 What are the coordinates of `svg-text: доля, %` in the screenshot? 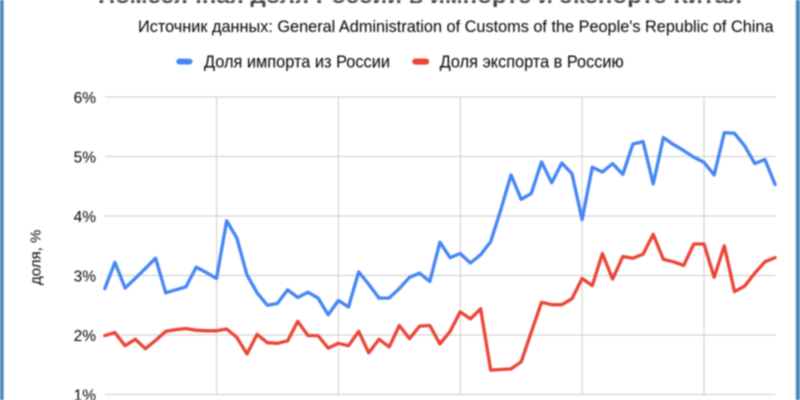 It's located at (36, 257).